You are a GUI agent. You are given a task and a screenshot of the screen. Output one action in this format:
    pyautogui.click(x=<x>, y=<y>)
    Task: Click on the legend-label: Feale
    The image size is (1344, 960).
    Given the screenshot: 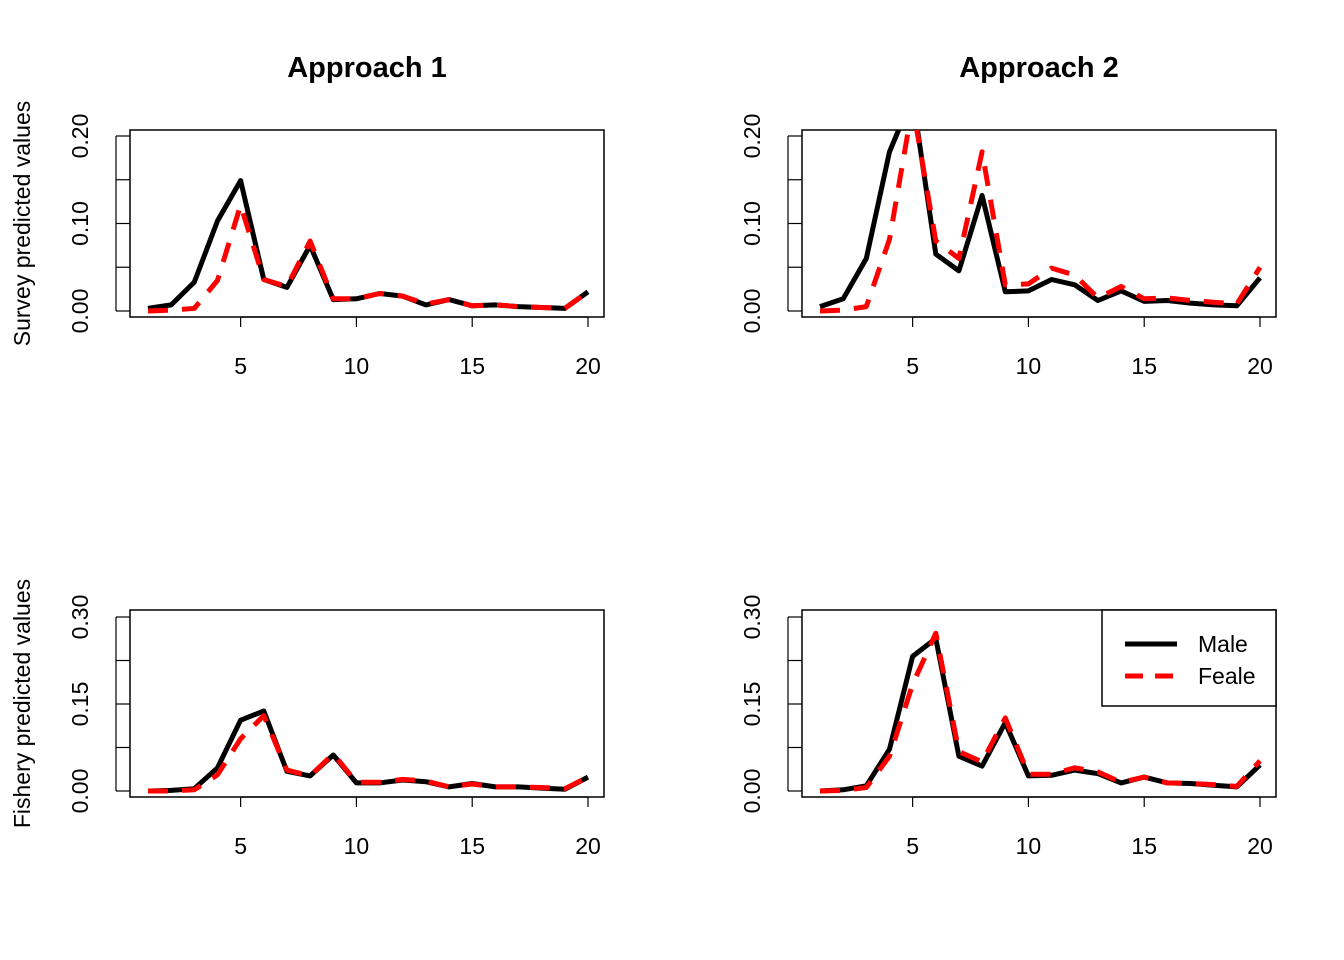 What is the action you would take?
    pyautogui.click(x=1227, y=676)
    